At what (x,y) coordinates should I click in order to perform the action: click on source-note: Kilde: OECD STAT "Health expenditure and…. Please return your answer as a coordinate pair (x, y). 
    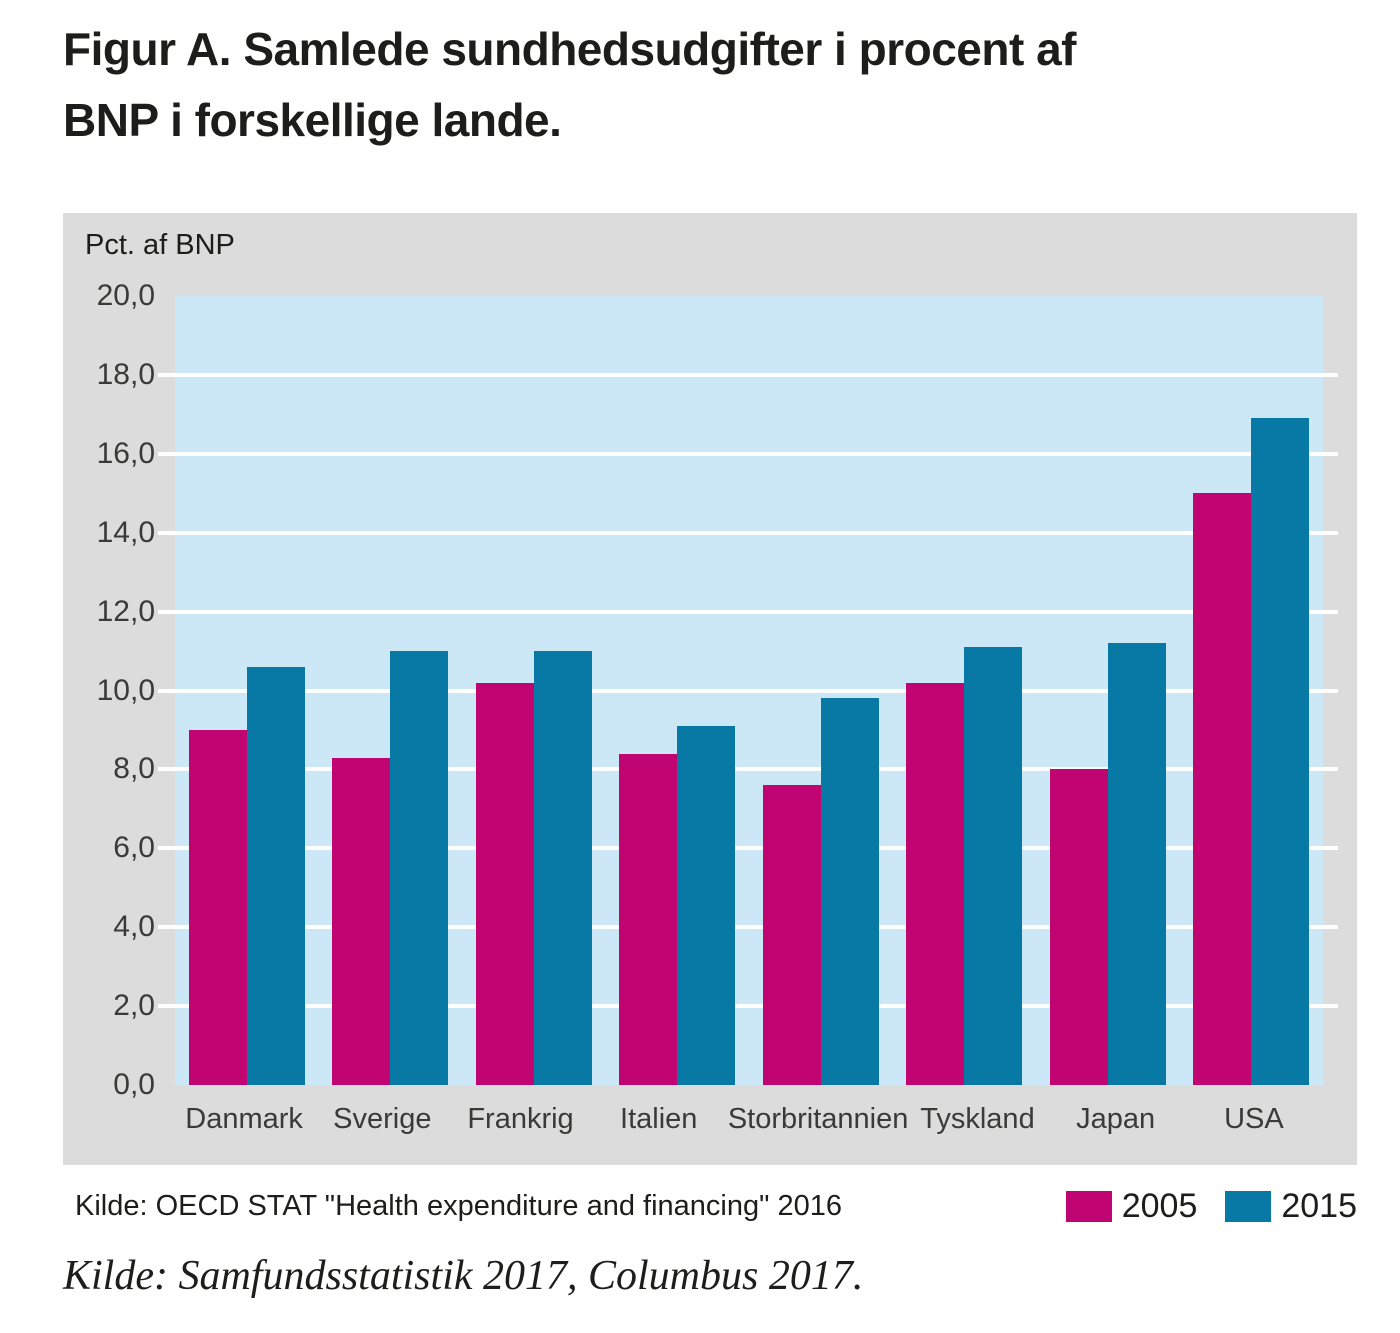
    Looking at the image, I should click on (458, 1205).